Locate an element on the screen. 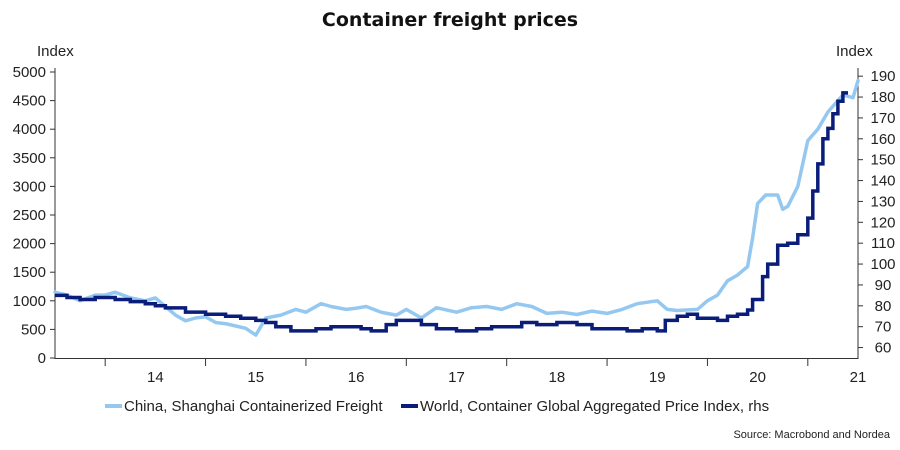 Image resolution: width=900 pixels, height=450 pixels. x-axis: 14 15 16 17 18 19 20 21 is located at coordinates (485, 372).